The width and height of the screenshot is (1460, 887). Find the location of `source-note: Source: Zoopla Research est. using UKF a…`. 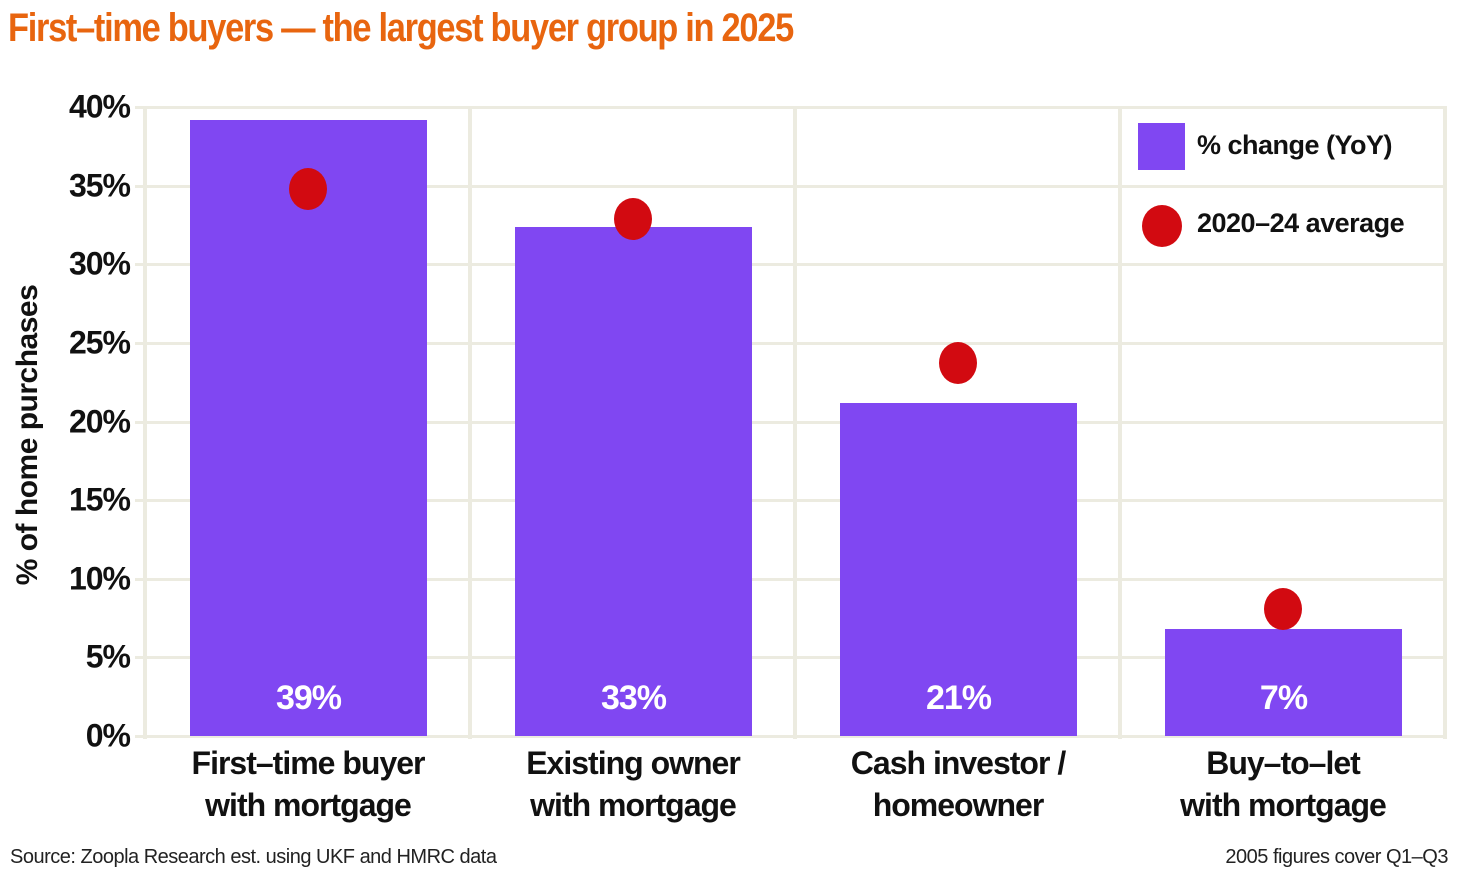

source-note: Source: Zoopla Research est. using UKF a… is located at coordinates (253, 857).